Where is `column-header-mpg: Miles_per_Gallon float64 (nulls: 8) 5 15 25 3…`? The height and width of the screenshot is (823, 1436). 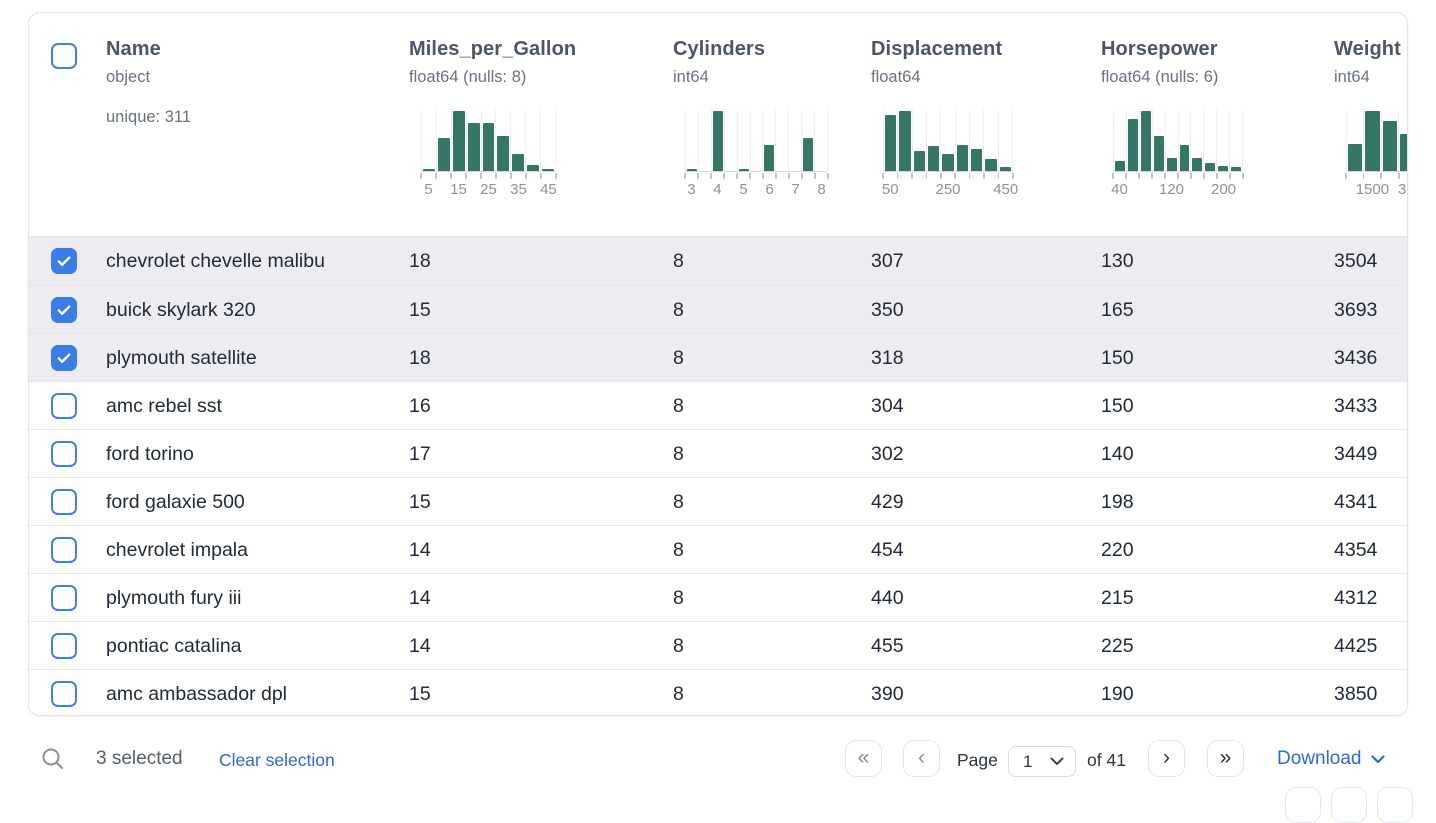
column-header-mpg: Miles_per_Gallon float64 (nulls: 8) 5 15 25 3… is located at coordinates (541, 124).